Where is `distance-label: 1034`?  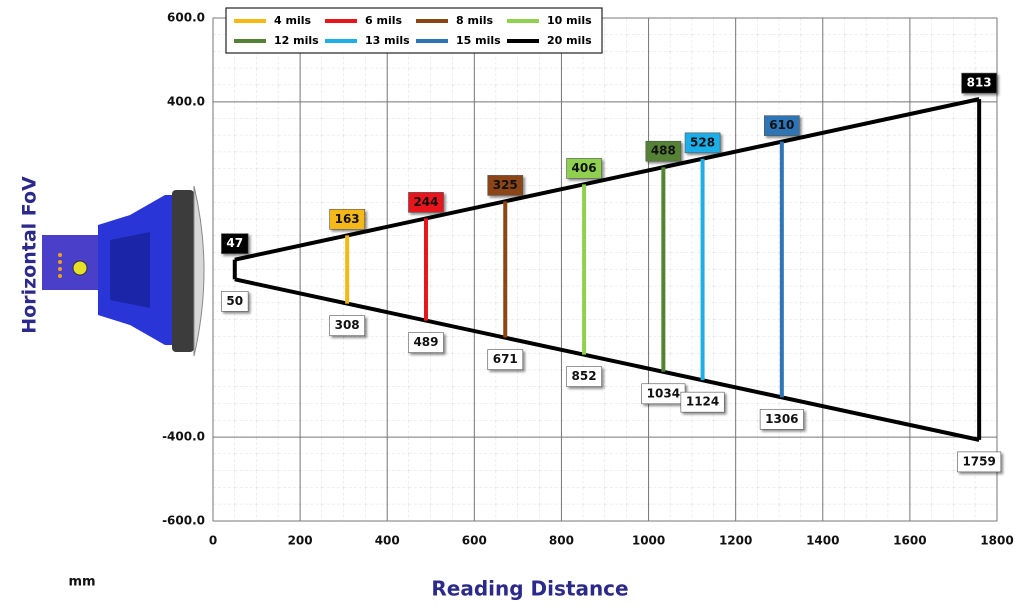
distance-label: 1034 is located at coordinates (663, 394).